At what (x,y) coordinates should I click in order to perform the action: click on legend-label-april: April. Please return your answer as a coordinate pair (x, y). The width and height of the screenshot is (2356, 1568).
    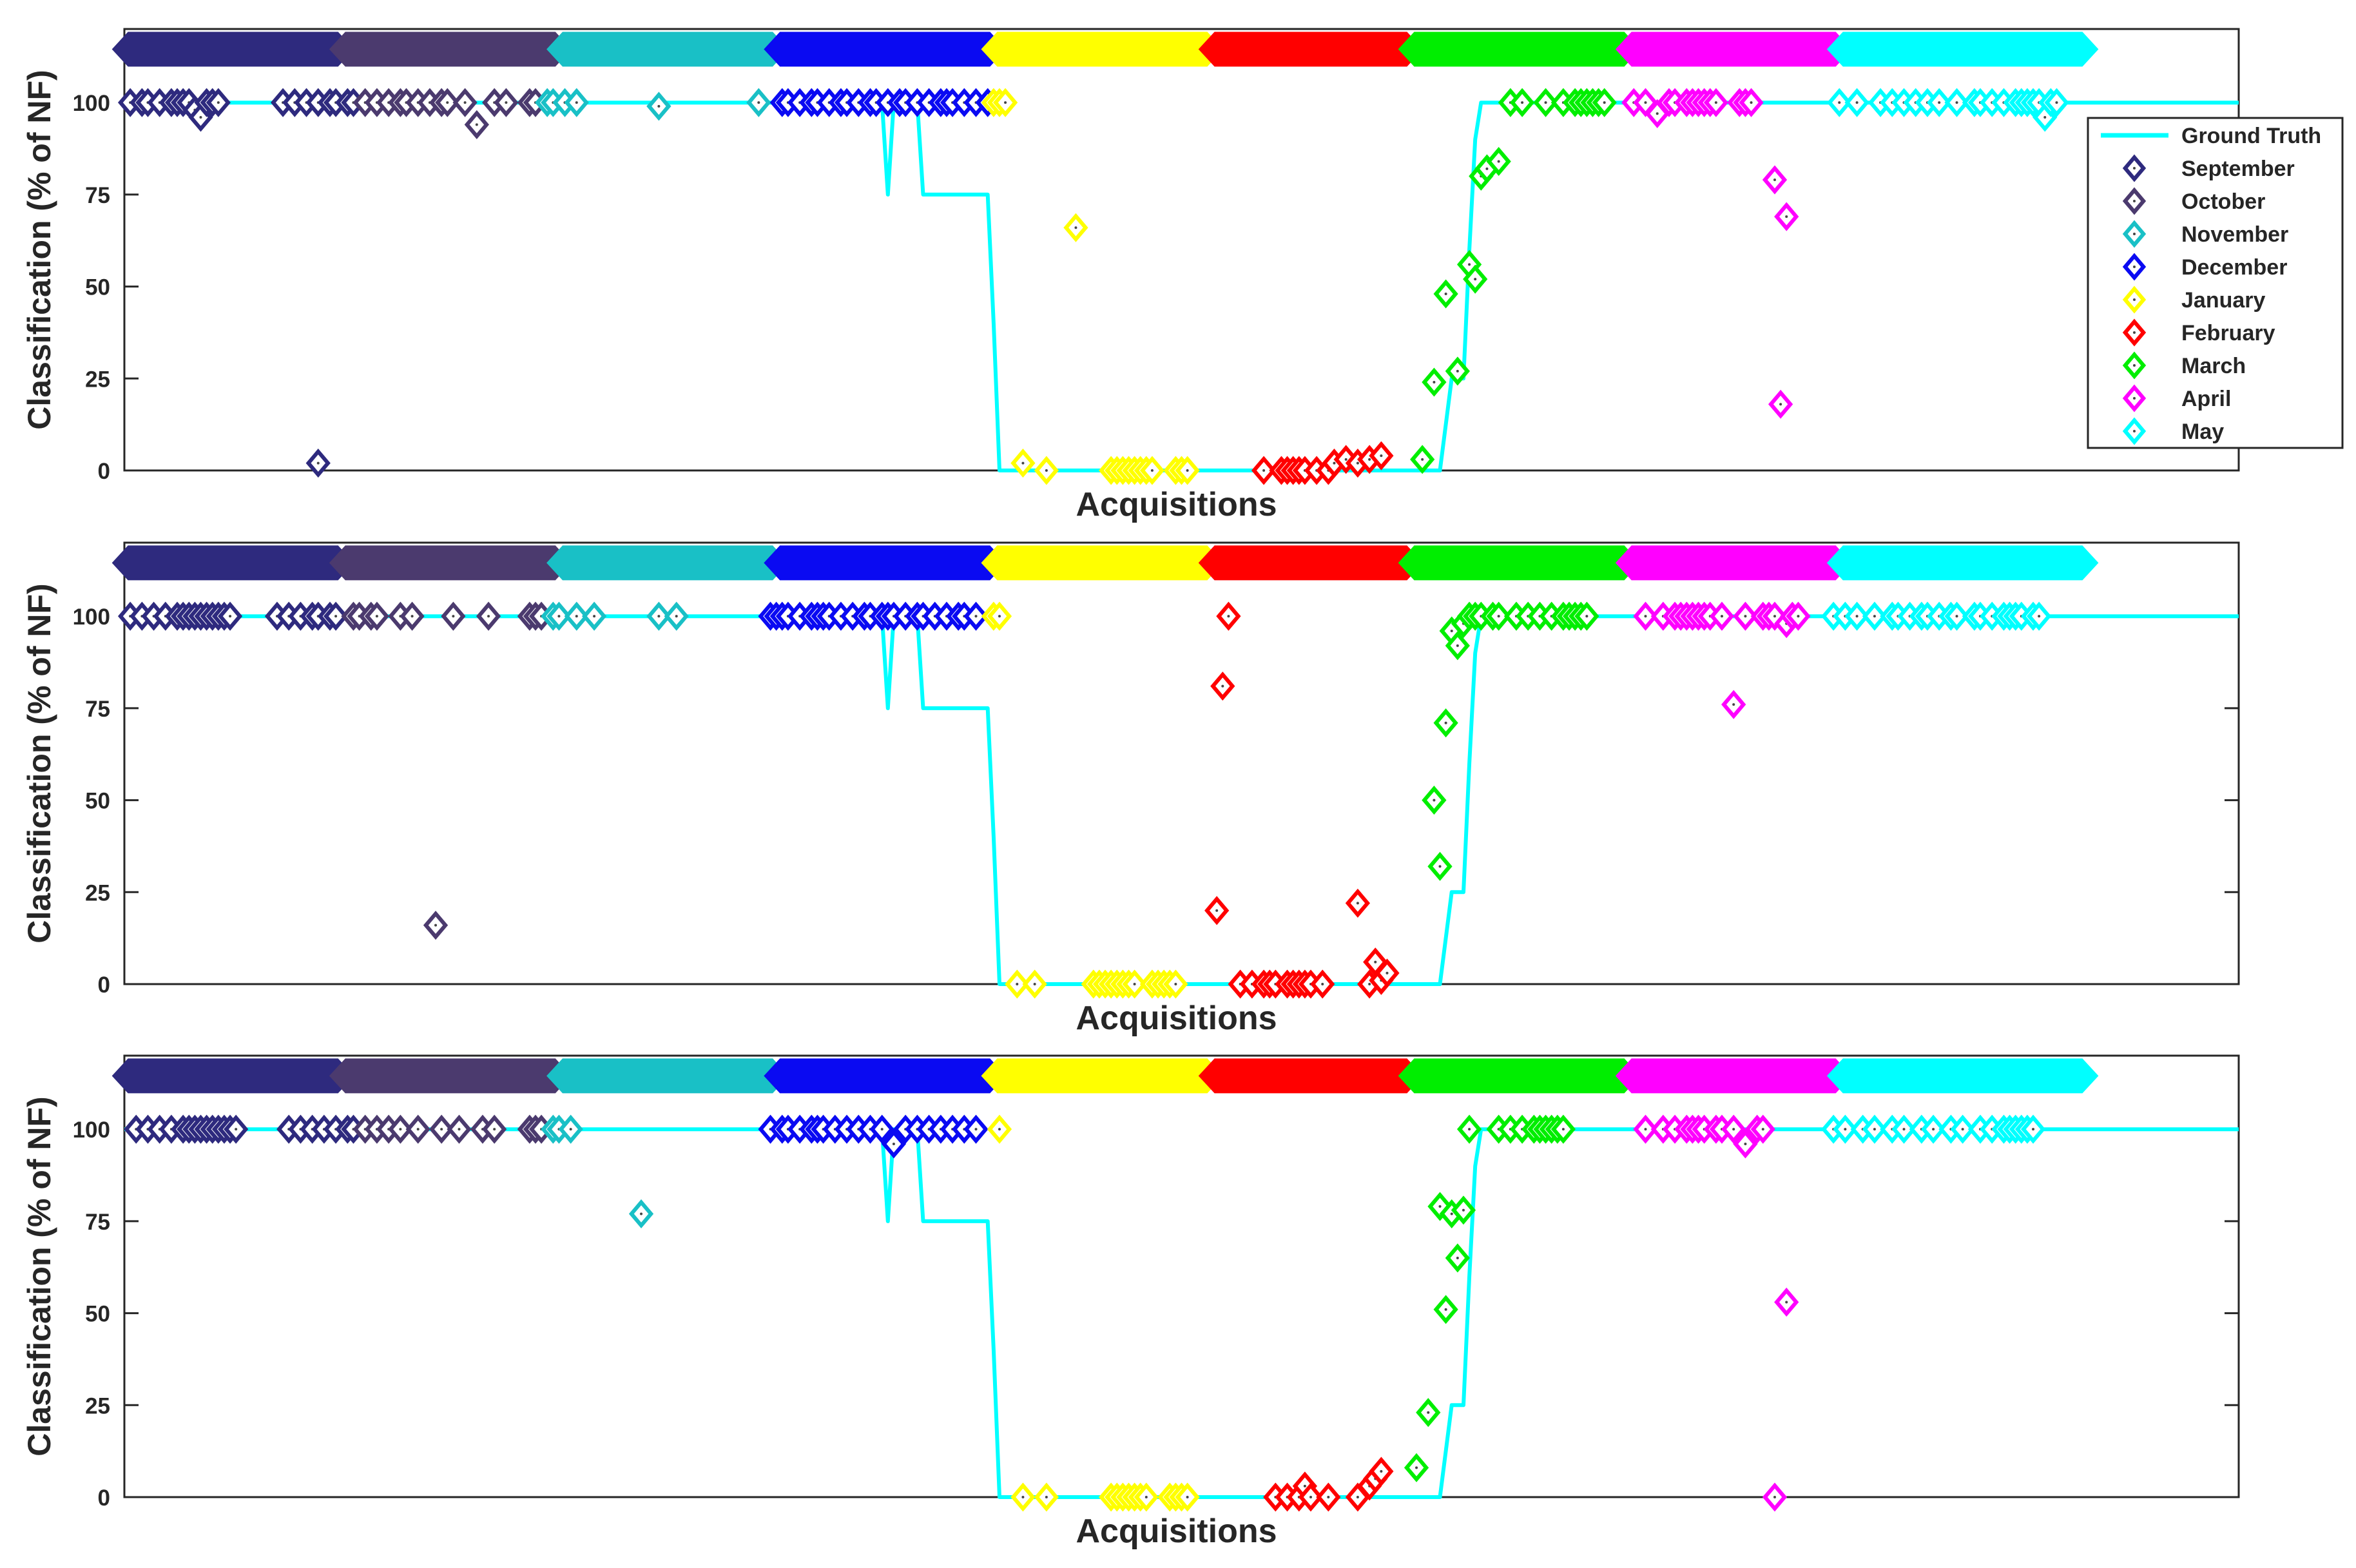
    Looking at the image, I should click on (2206, 399).